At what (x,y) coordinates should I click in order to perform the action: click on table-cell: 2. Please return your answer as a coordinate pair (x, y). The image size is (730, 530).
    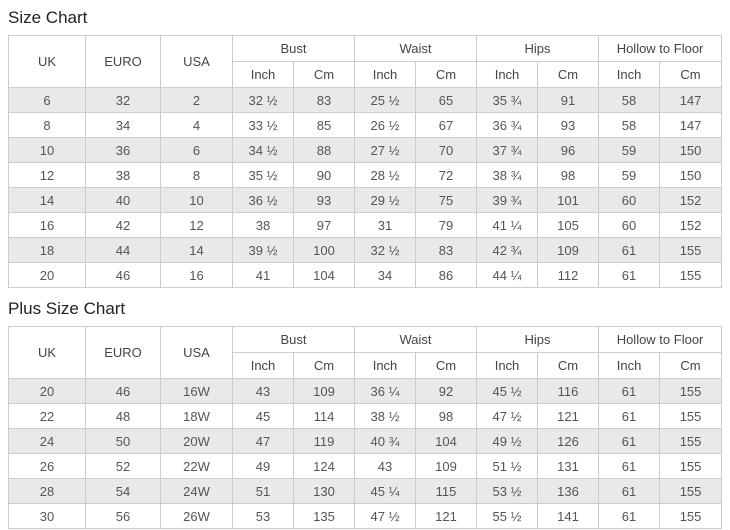
    Looking at the image, I should click on (196, 100).